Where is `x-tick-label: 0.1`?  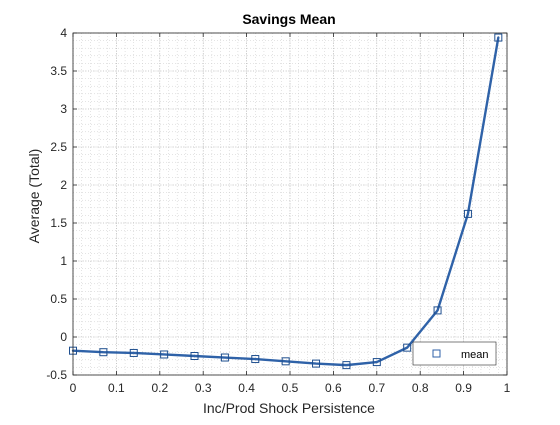
x-tick-label: 0.1 is located at coordinates (116, 388).